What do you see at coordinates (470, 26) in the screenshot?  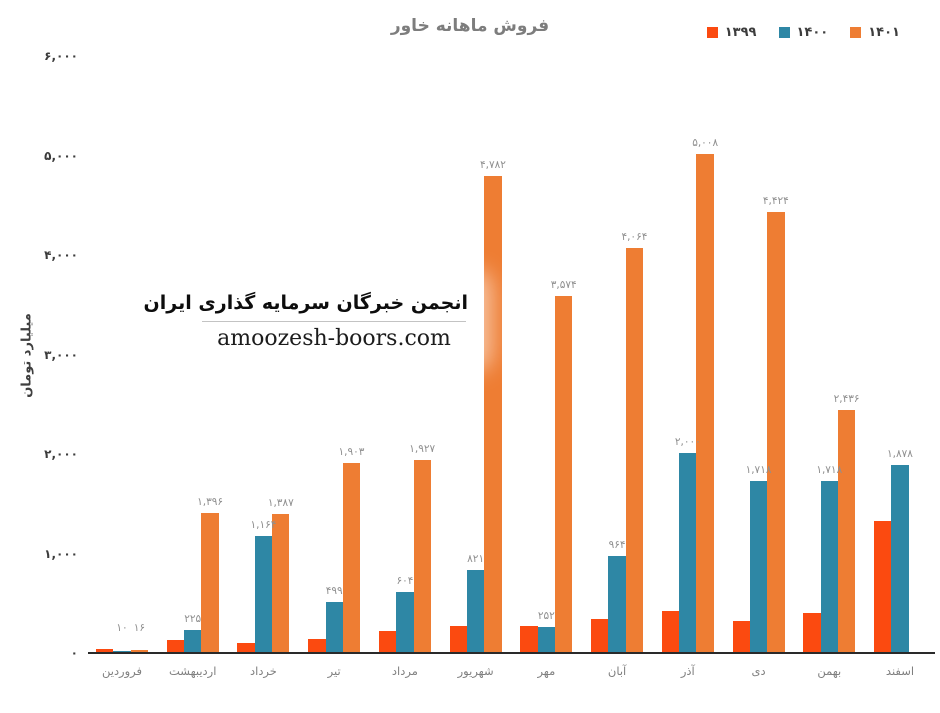 I see `chart-title: فروش ماهانه خاور` at bounding box center [470, 26].